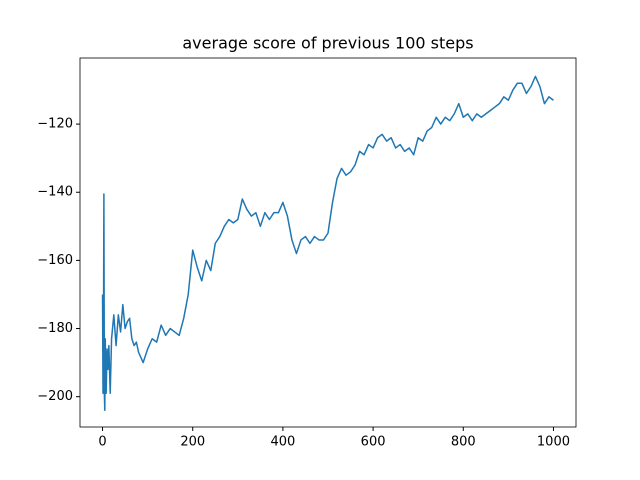 This screenshot has width=640, height=480. I want to click on y-tick-label: −120, so click(55, 124).